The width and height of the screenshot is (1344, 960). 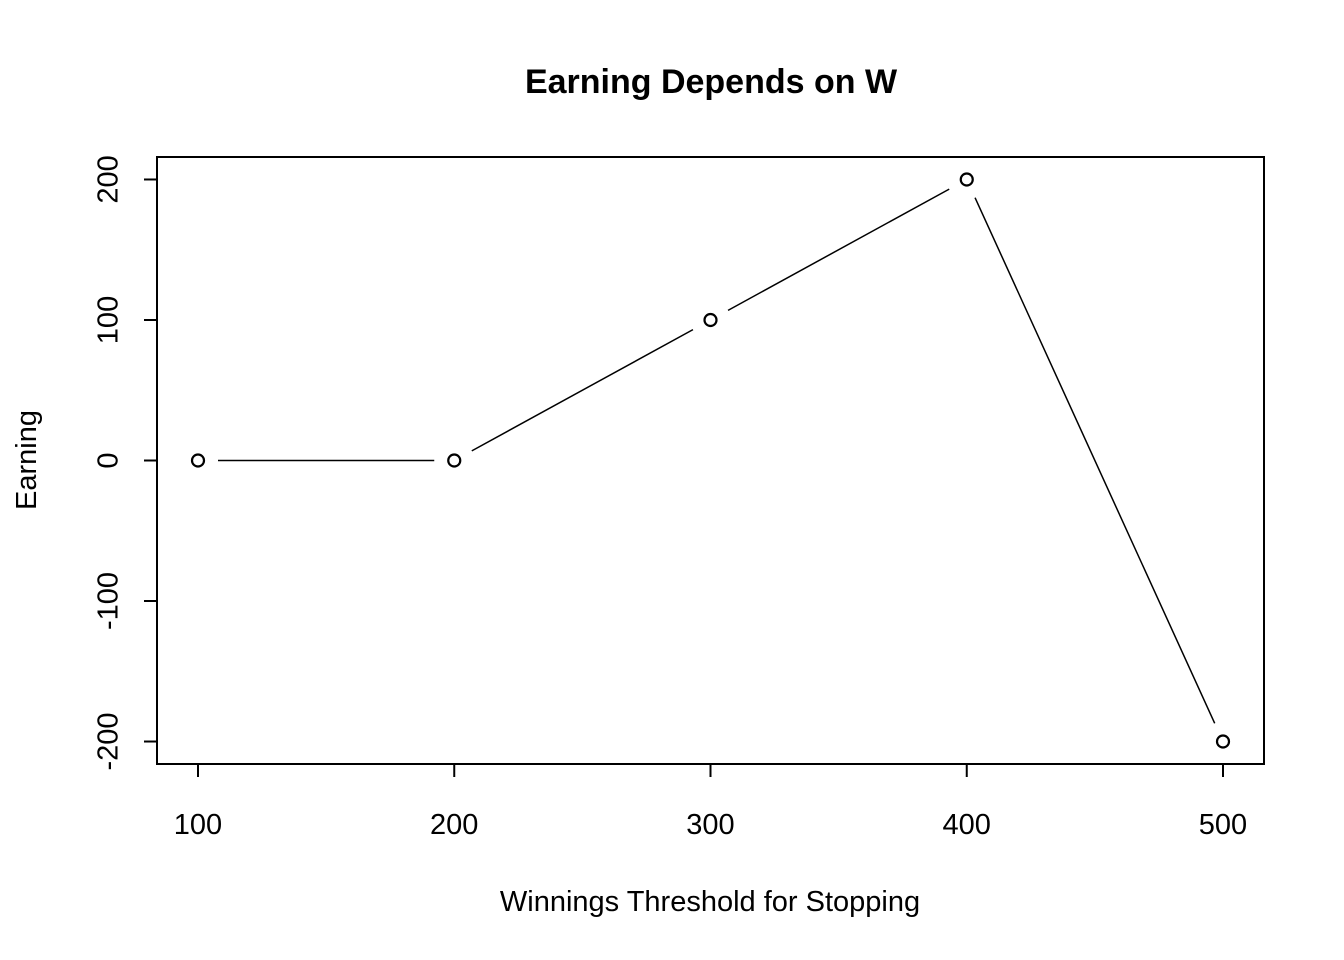 What do you see at coordinates (454, 825) in the screenshot?
I see `x-tick-label: 200` at bounding box center [454, 825].